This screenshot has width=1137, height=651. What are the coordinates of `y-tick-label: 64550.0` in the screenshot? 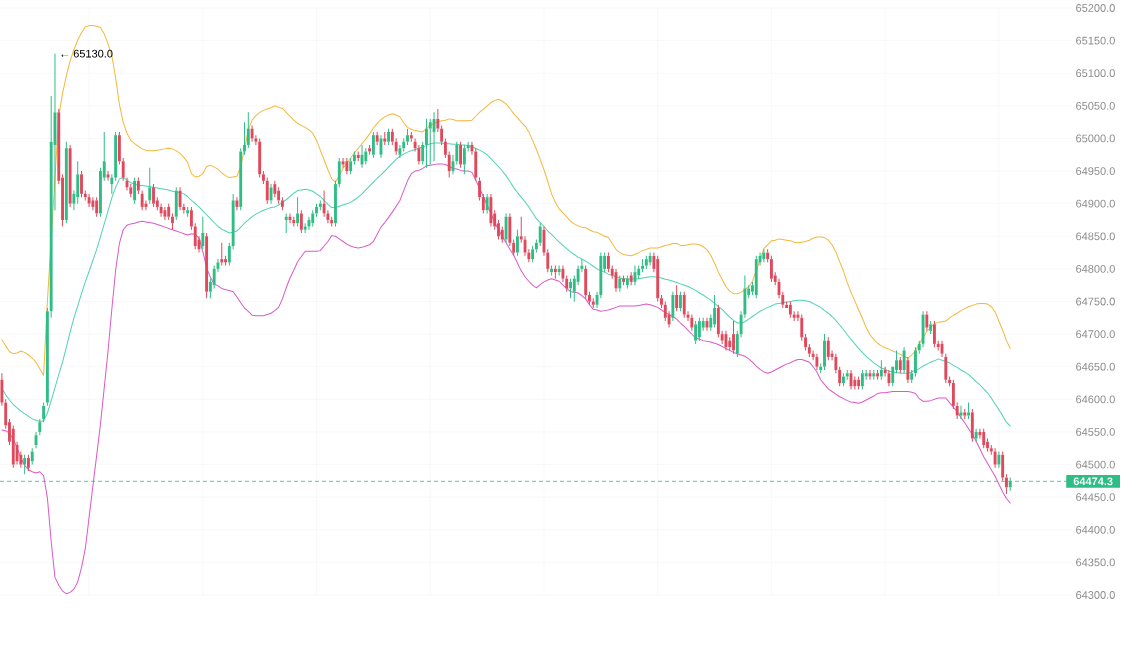 It's located at (1095, 432).